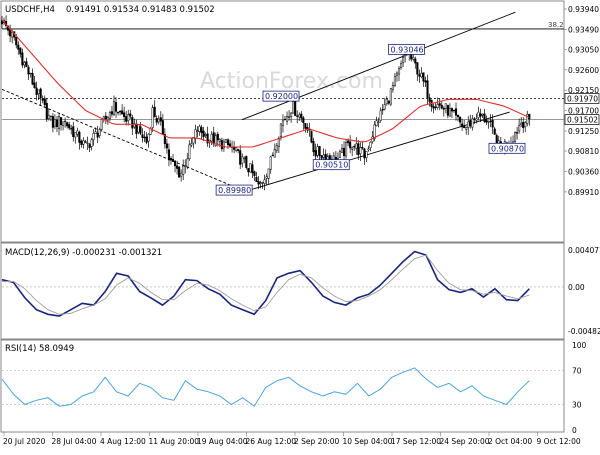  What do you see at coordinates (291, 81) in the screenshot?
I see `watermark-text: ActionForex.com` at bounding box center [291, 81].